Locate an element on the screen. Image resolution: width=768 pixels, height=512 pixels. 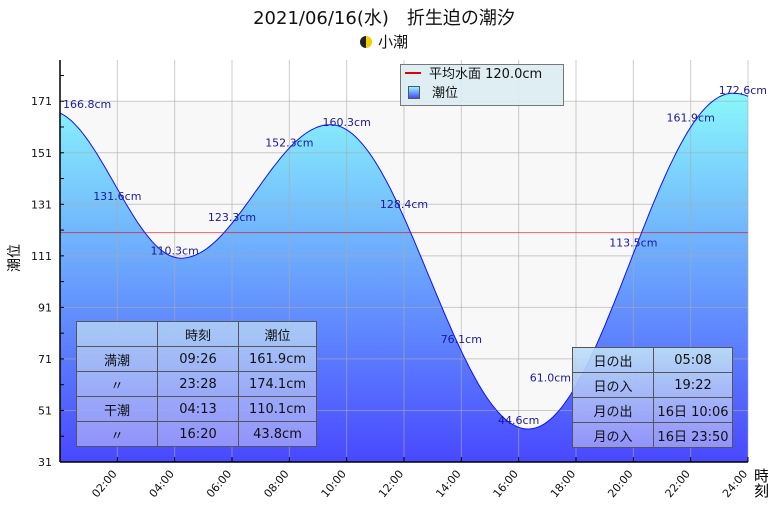
cell: 日の入 is located at coordinates (613, 385).